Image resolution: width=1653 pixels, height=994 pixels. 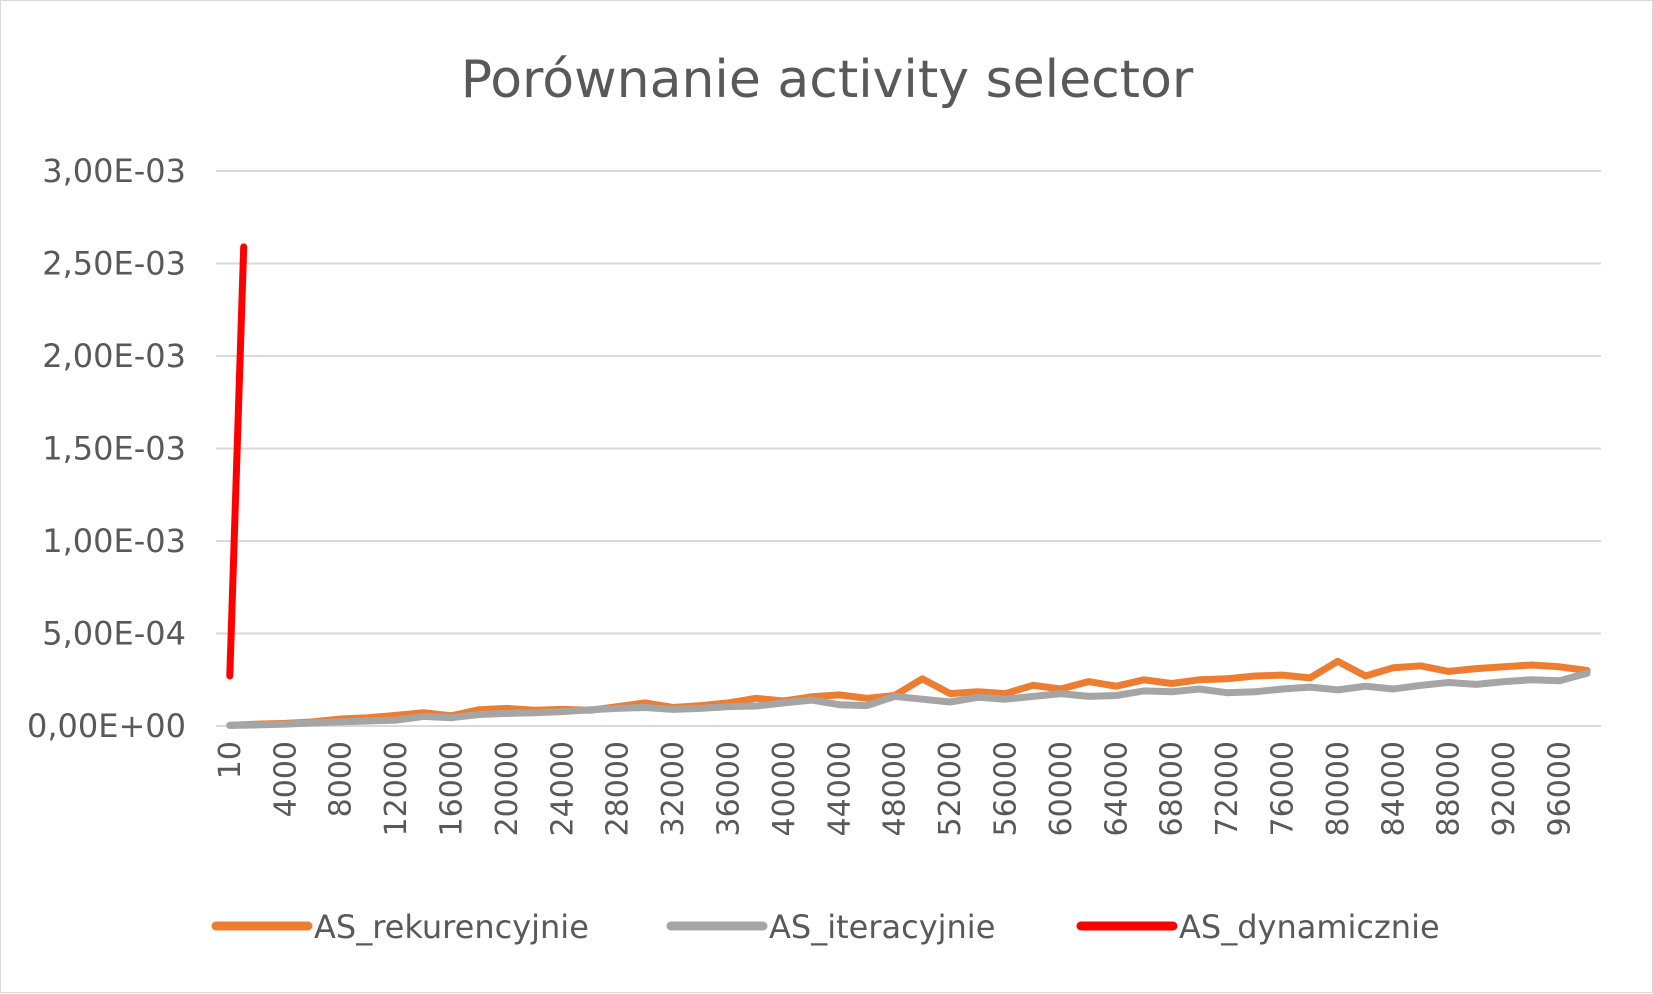 What do you see at coordinates (1005, 788) in the screenshot?
I see `x-tick-label: 56000` at bounding box center [1005, 788].